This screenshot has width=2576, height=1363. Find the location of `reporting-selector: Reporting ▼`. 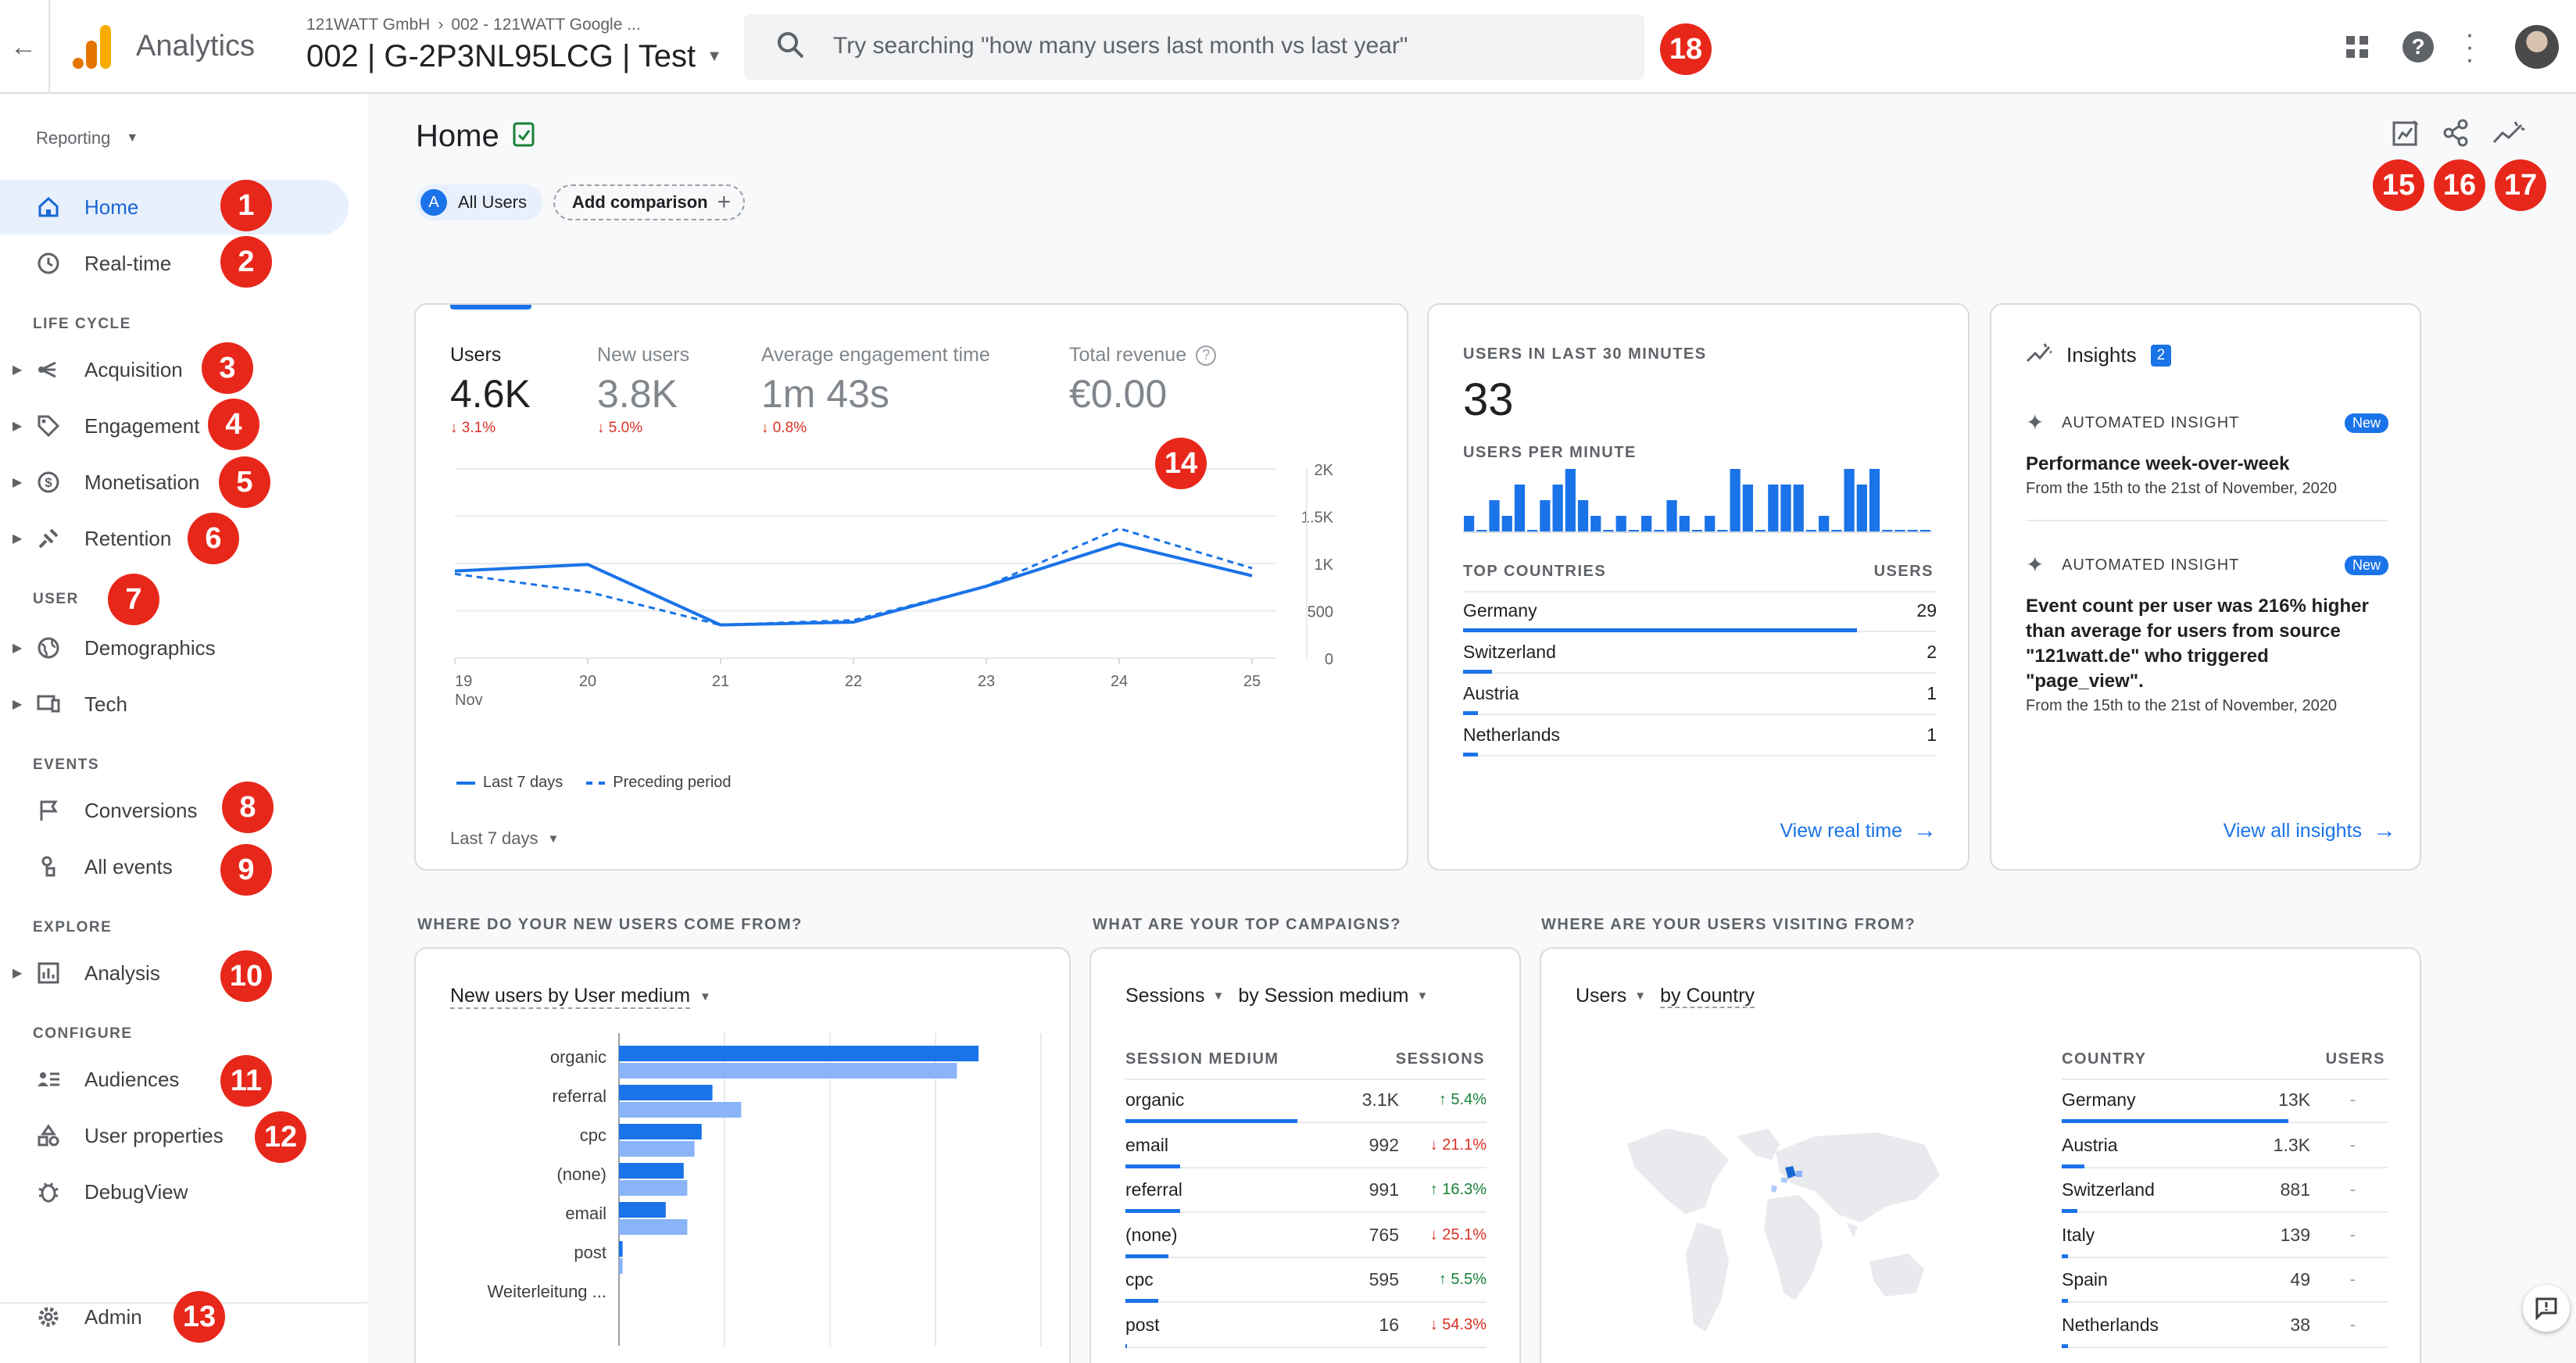

reporting-selector: Reporting ▼ is located at coordinates (87, 138).